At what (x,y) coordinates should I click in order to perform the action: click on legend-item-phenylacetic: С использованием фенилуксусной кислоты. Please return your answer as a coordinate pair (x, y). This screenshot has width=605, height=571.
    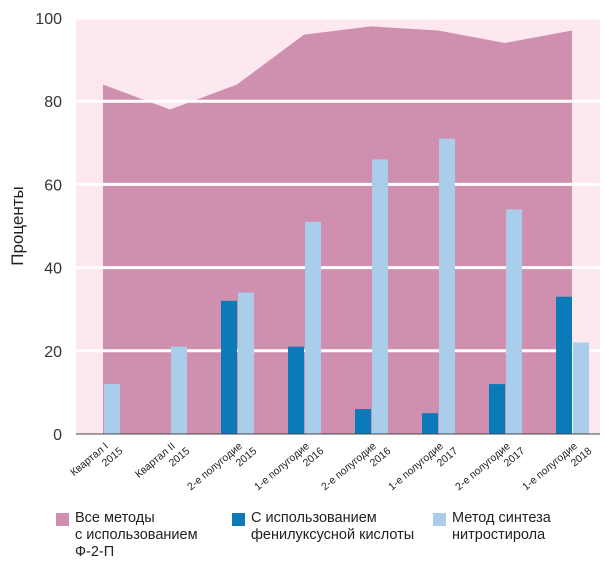
    Looking at the image, I should click on (323, 527).